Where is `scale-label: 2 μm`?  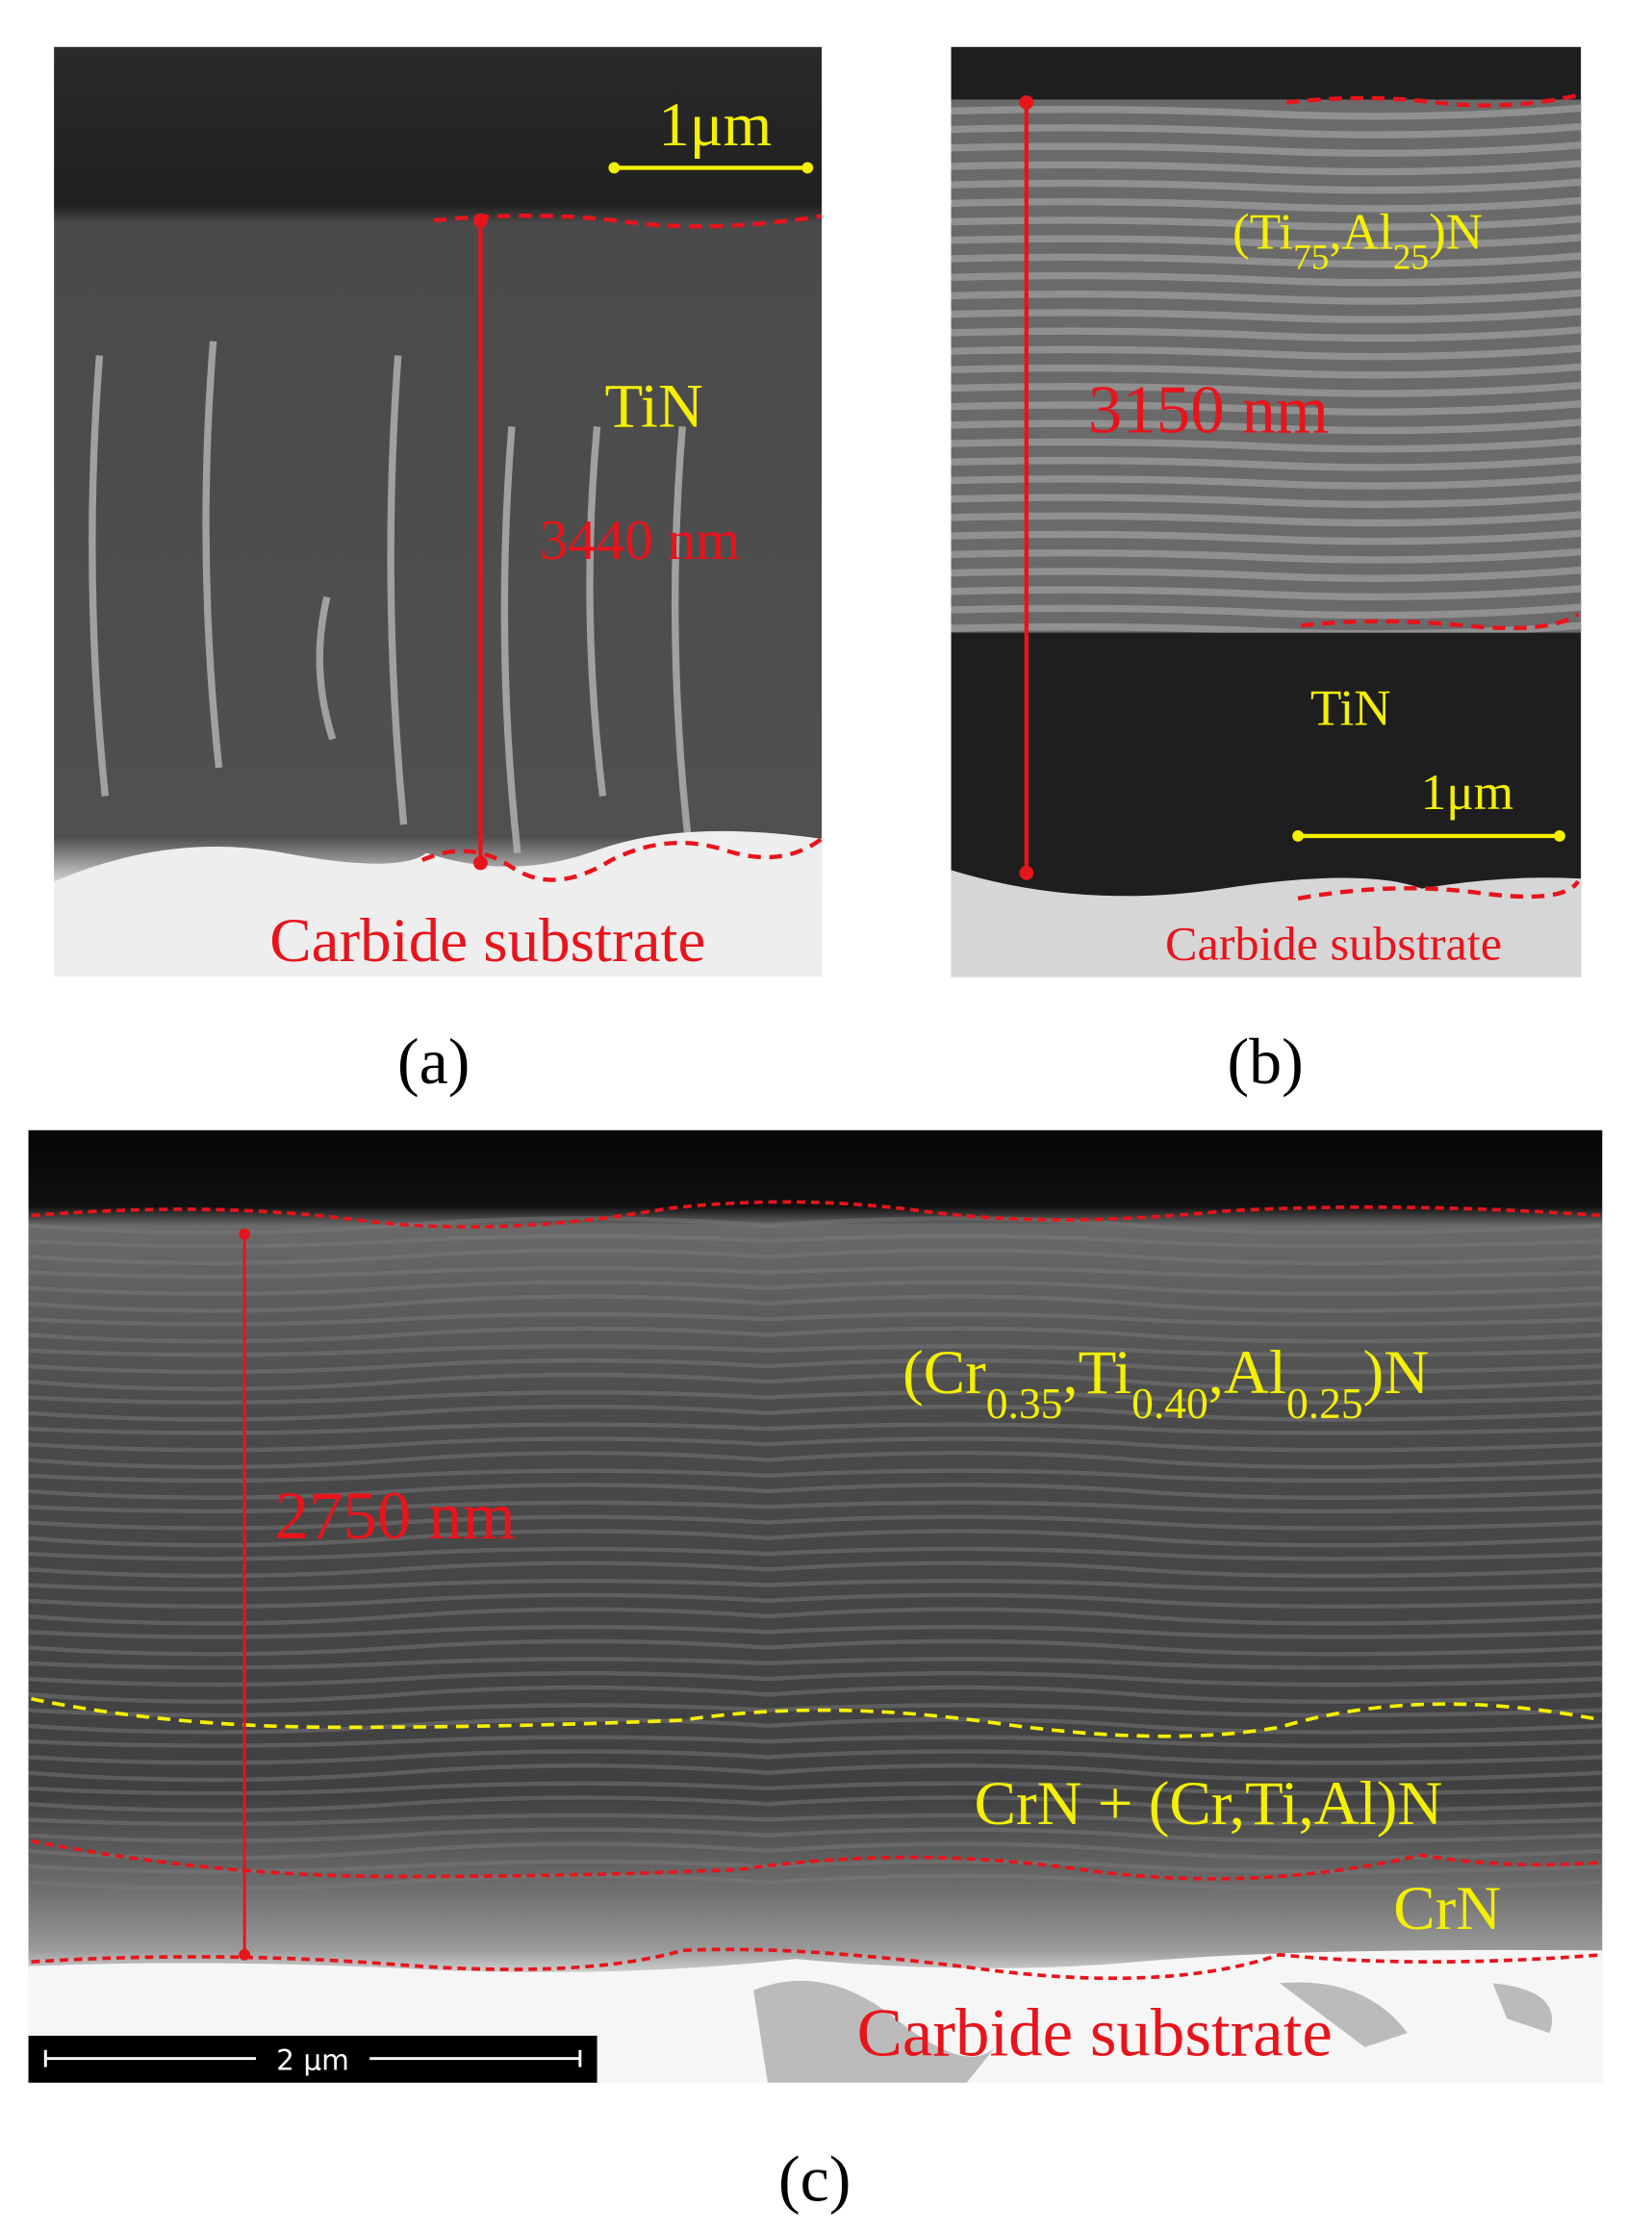 scale-label: 2 μm is located at coordinates (312, 2060).